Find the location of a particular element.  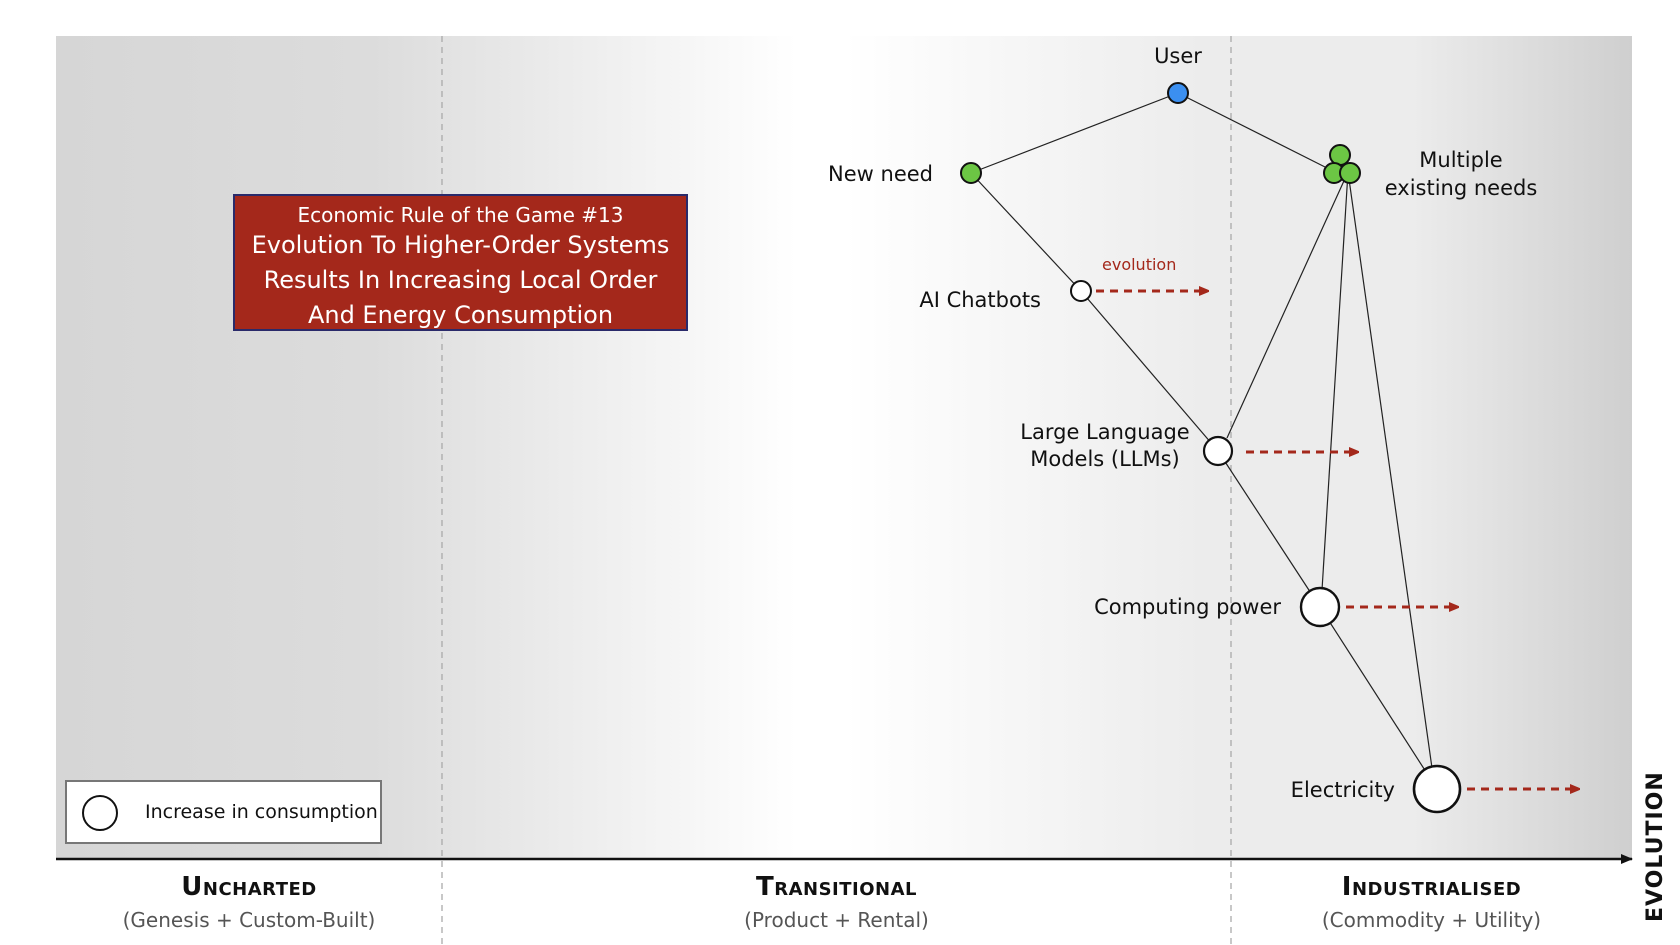

ai-chatbots-node is located at coordinates (1081, 291).